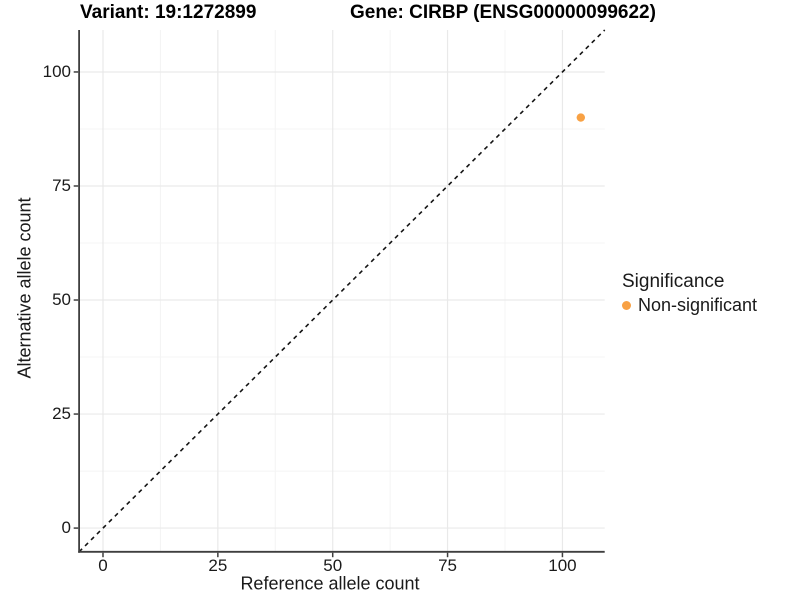  What do you see at coordinates (56, 71) in the screenshot?
I see `y-tick-label: 100` at bounding box center [56, 71].